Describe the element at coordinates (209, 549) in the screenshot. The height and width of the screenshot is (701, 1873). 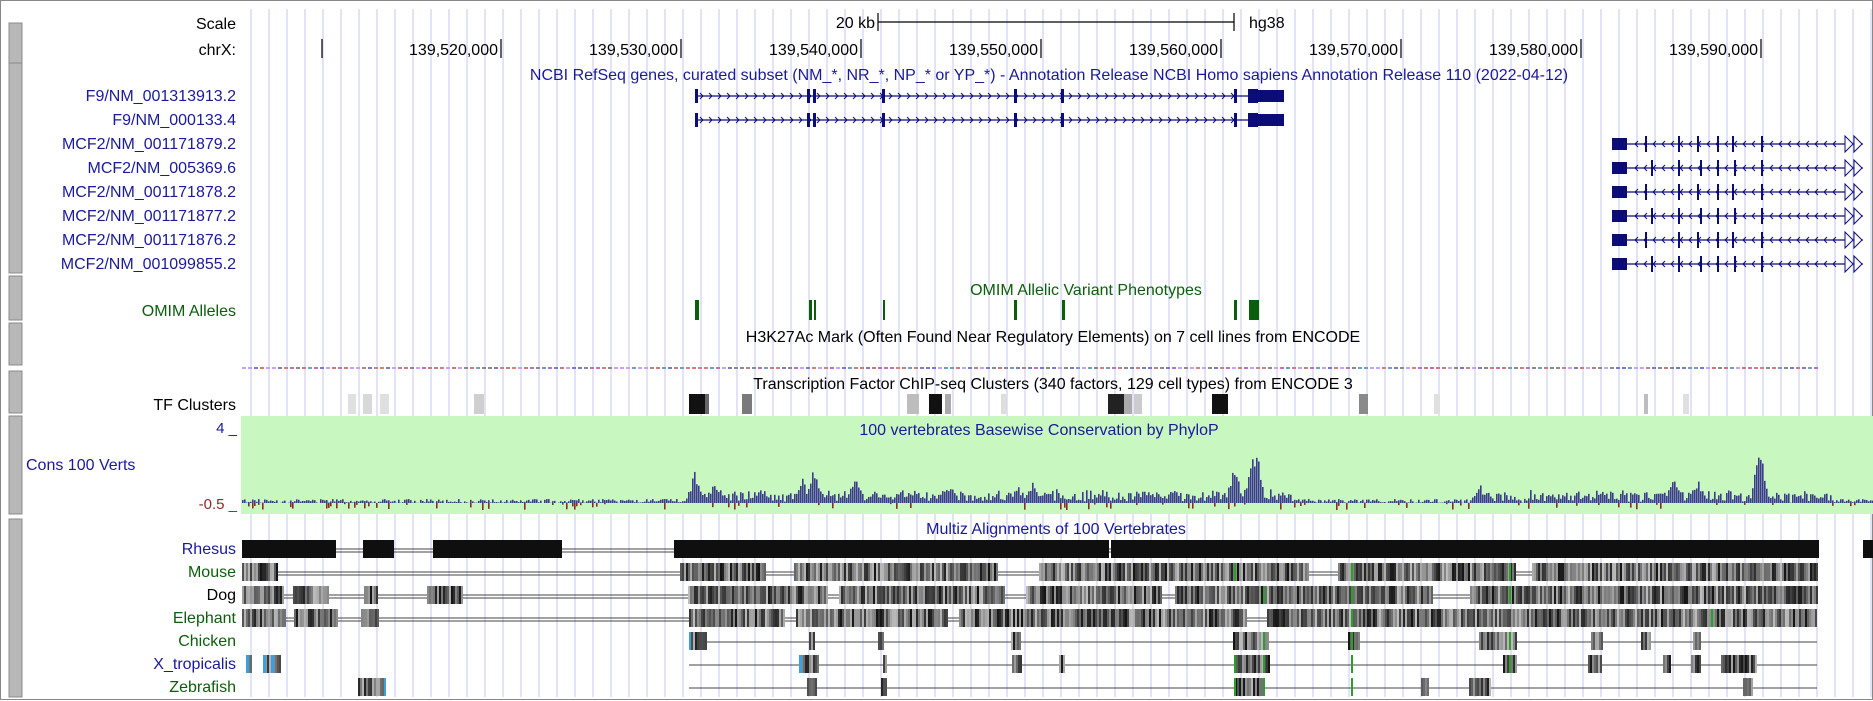
I see `species-label: Rhesus` at that location.